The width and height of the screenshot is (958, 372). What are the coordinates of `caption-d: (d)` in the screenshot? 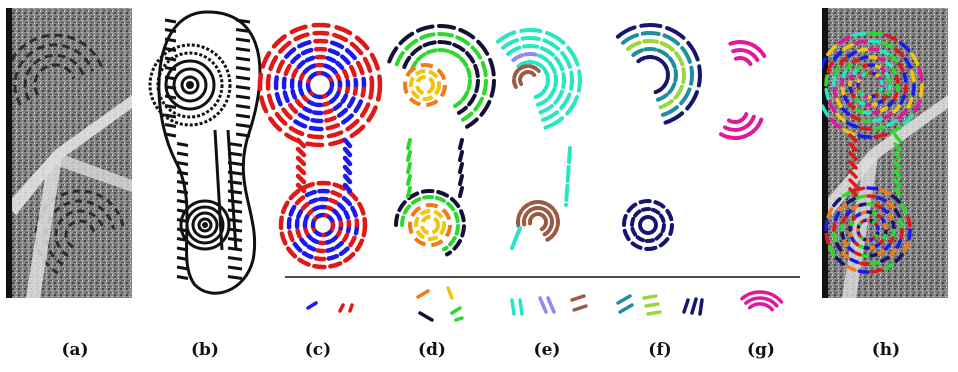 It's located at (432, 350).